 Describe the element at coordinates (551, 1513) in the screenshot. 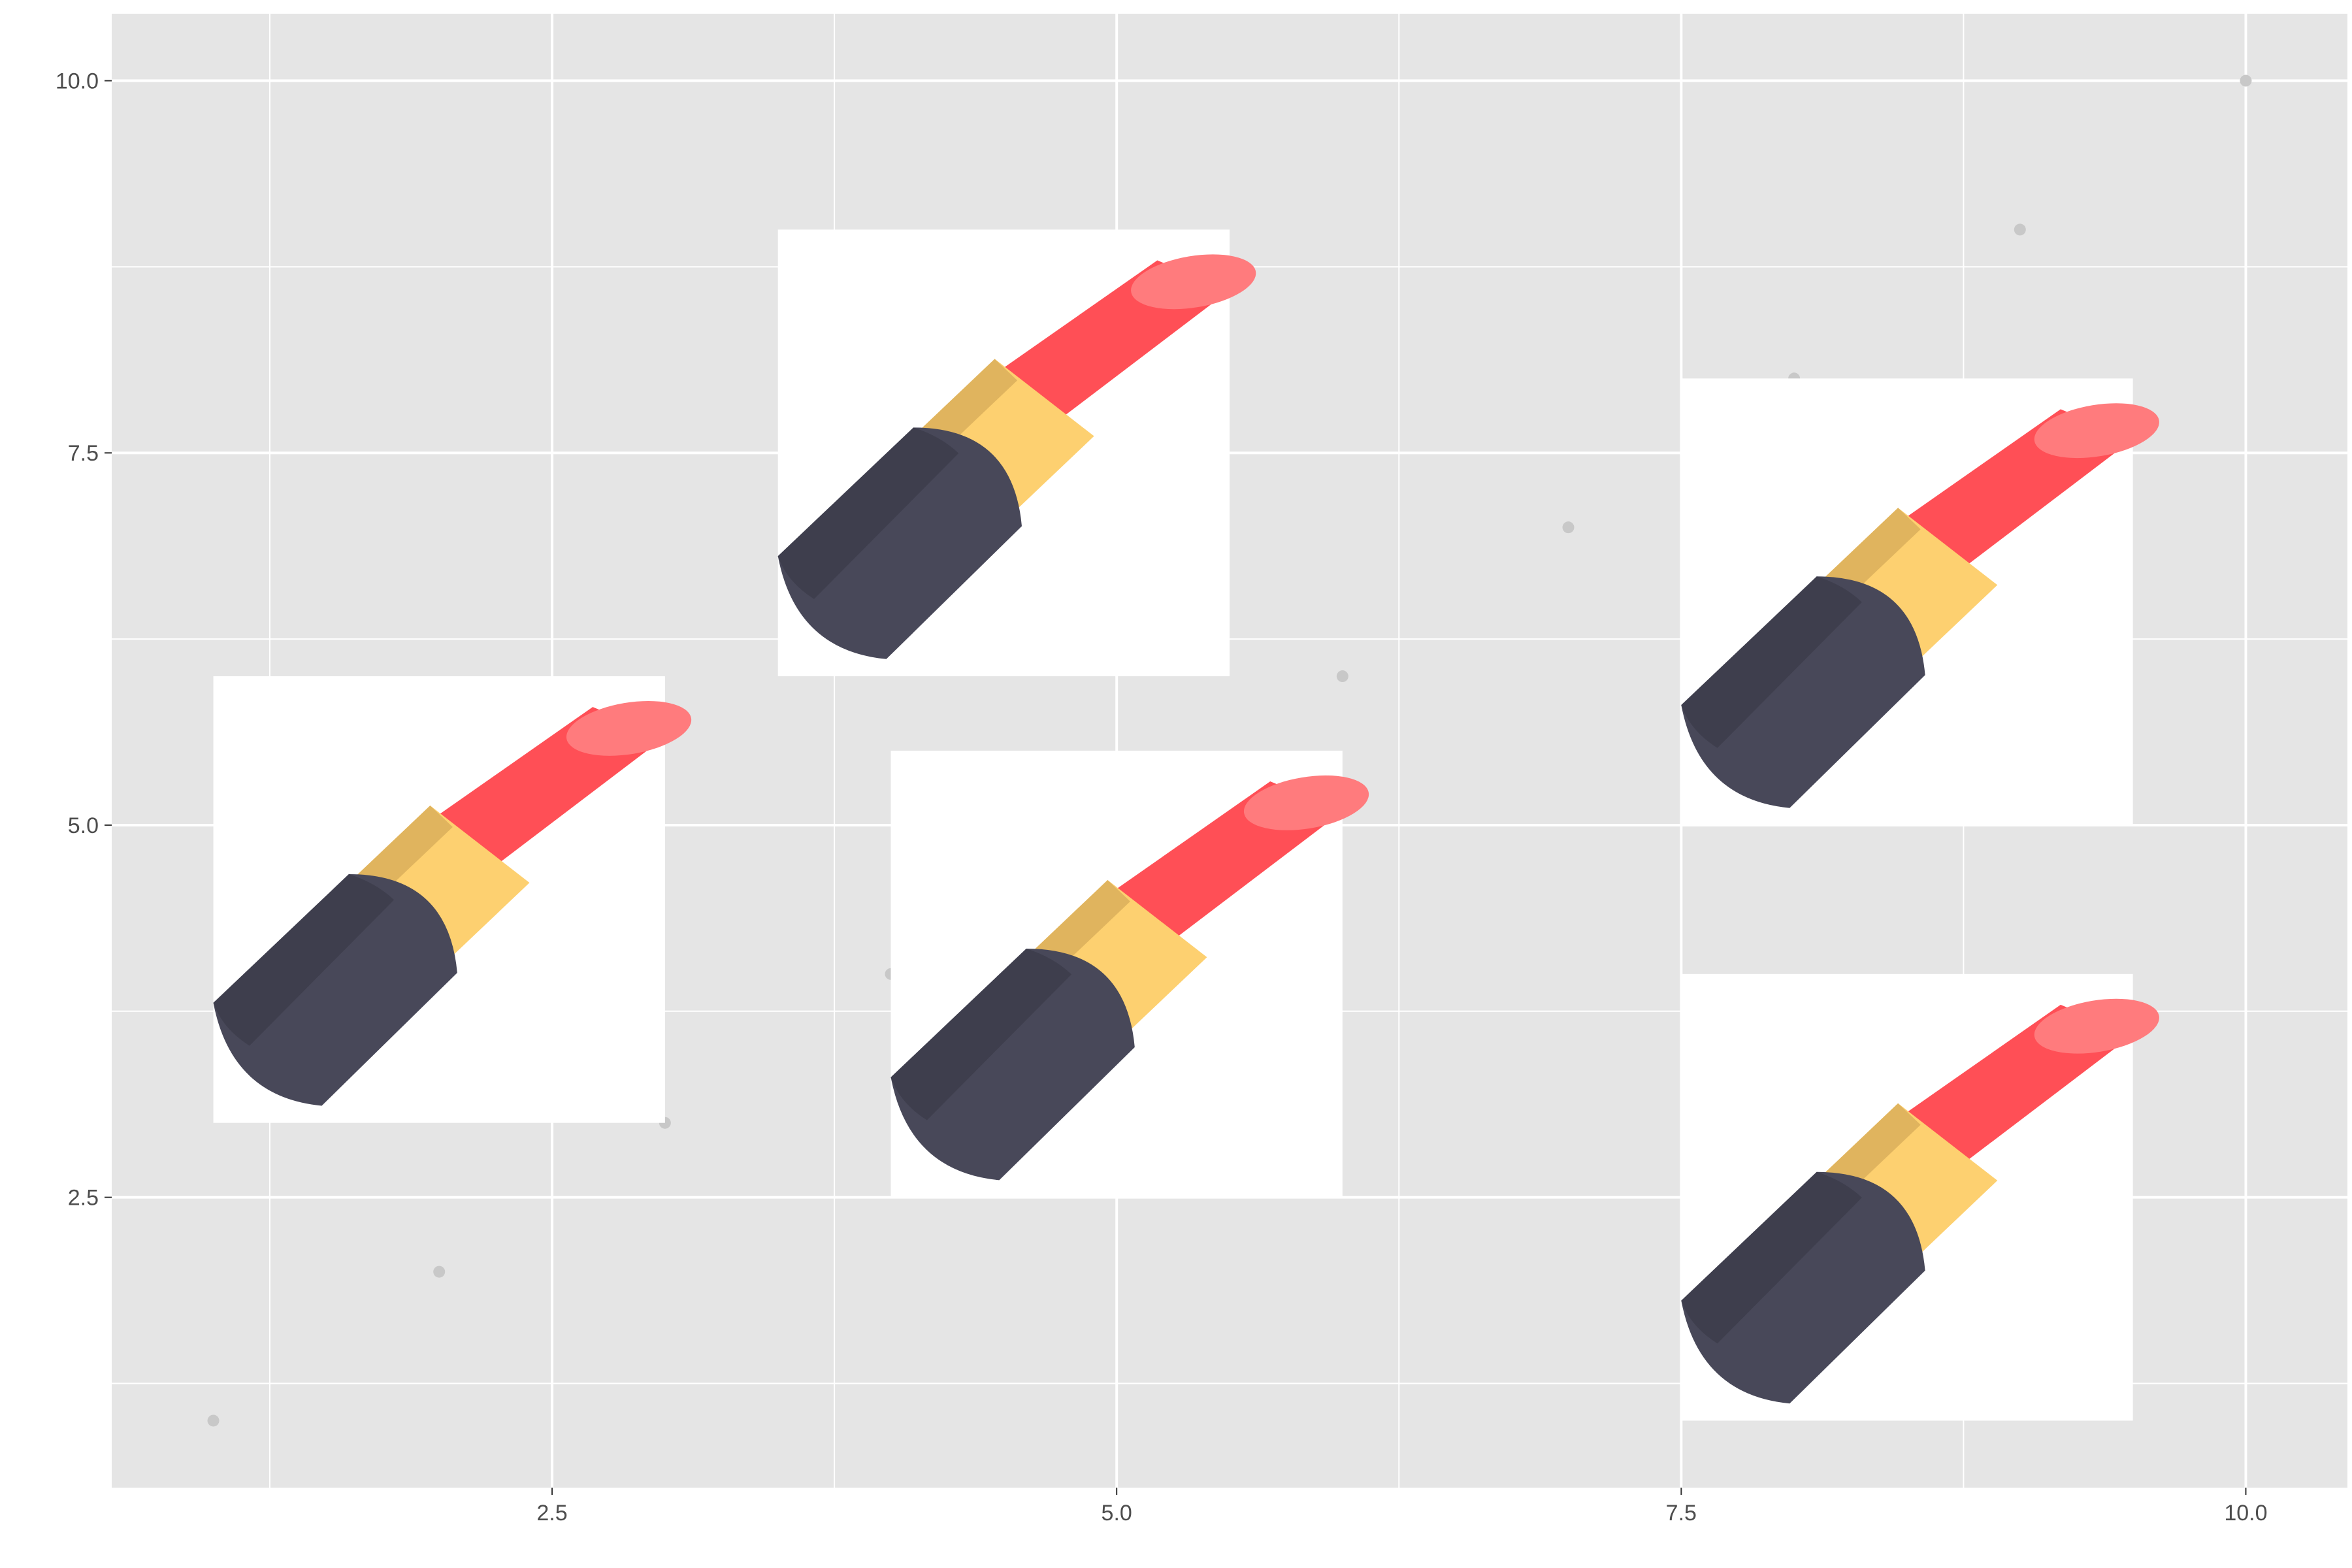

I see `x-tick-label: 2.5` at that location.